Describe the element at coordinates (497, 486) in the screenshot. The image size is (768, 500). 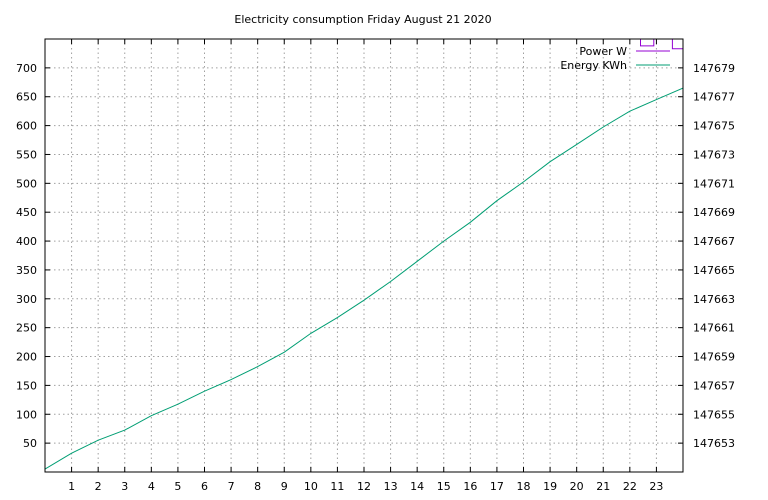
I see `x-tick-label: 17` at that location.